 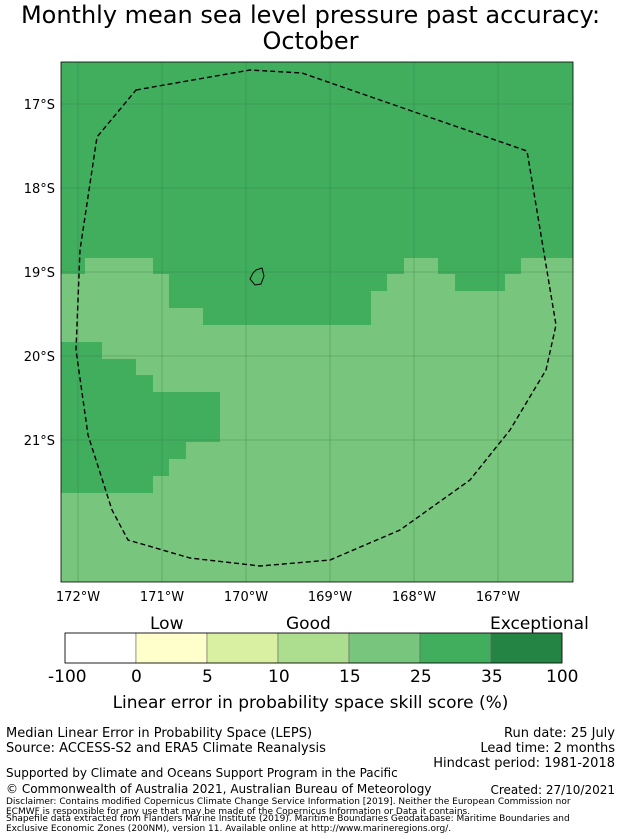 I want to click on colorbar-frame, so click(x=313, y=648).